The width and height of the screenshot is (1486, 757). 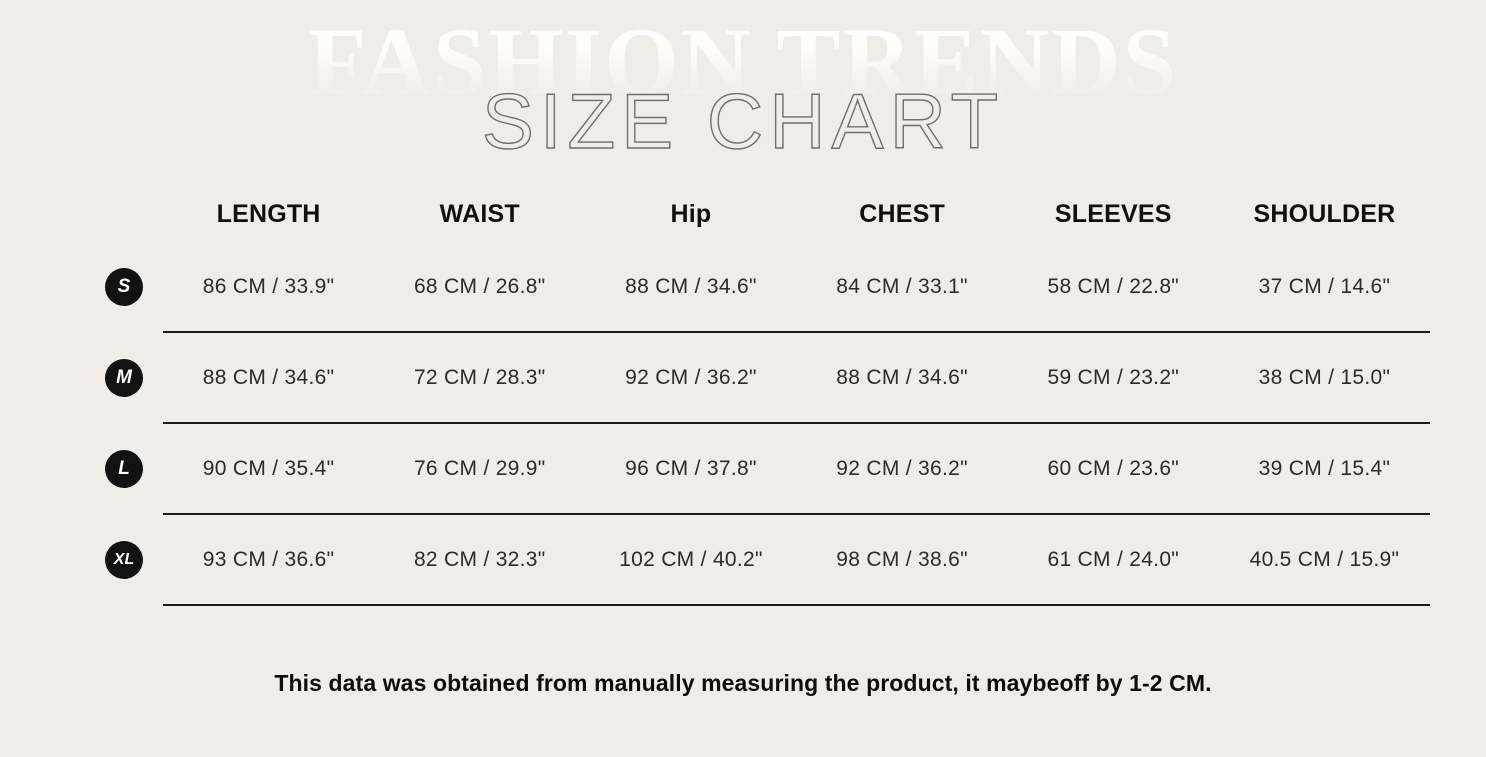 I want to click on cell-sleeves: 59 CM / 23.2", so click(x=1113, y=377).